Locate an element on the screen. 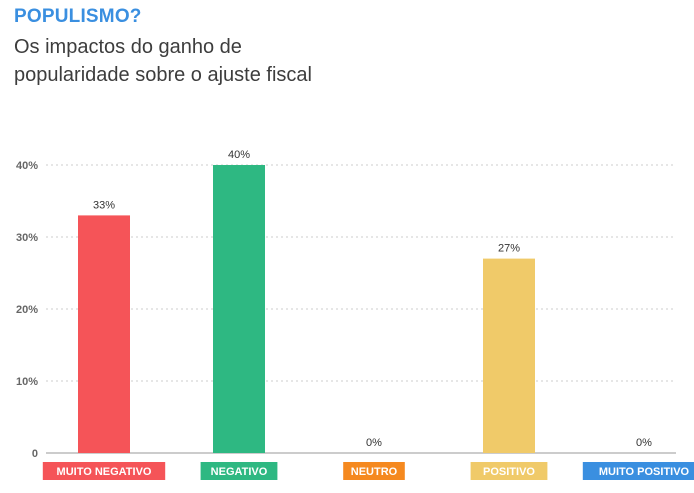 The height and width of the screenshot is (493, 694). category-label: MUITO NEGATIVO is located at coordinates (104, 472).